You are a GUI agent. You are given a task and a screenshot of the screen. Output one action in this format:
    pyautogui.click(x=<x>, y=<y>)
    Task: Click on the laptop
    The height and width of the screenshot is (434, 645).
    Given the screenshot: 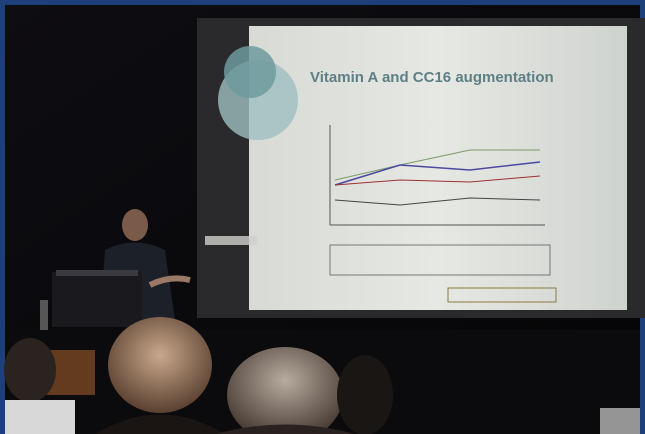 What is the action you would take?
    pyautogui.click(x=97, y=273)
    